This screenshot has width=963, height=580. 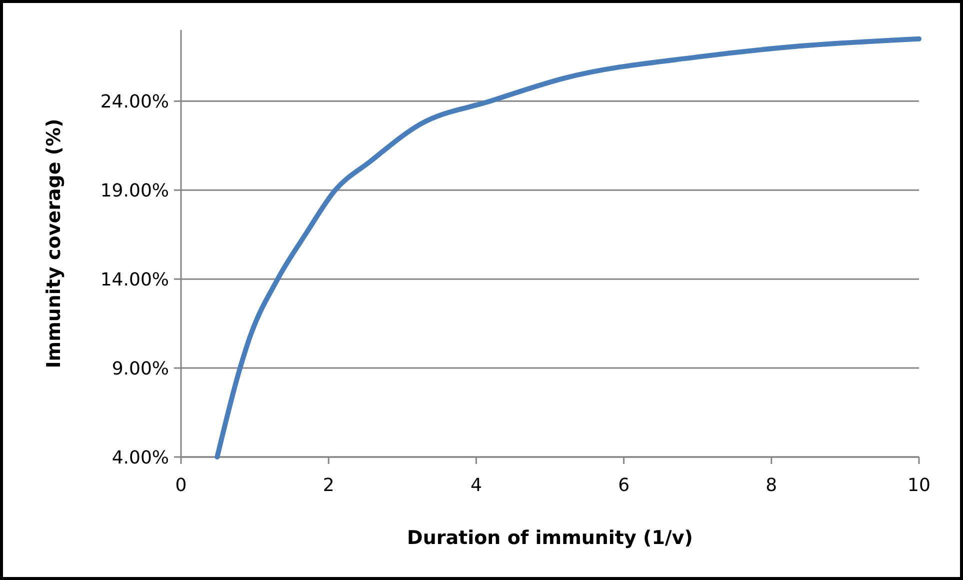 What do you see at coordinates (328, 485) in the screenshot?
I see `x-tick-label: 2` at bounding box center [328, 485].